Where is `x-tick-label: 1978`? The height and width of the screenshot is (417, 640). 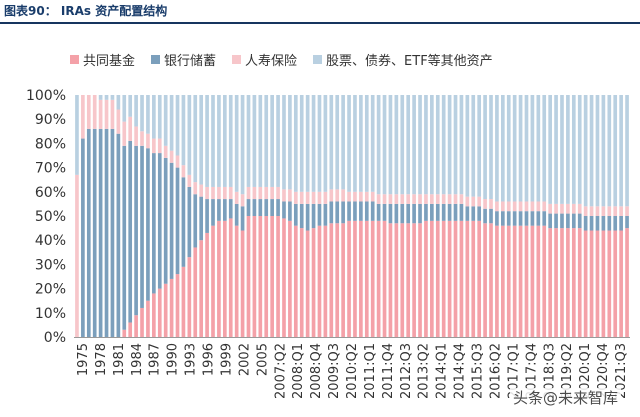 x-tick-label: 1978 is located at coordinates (101, 359).